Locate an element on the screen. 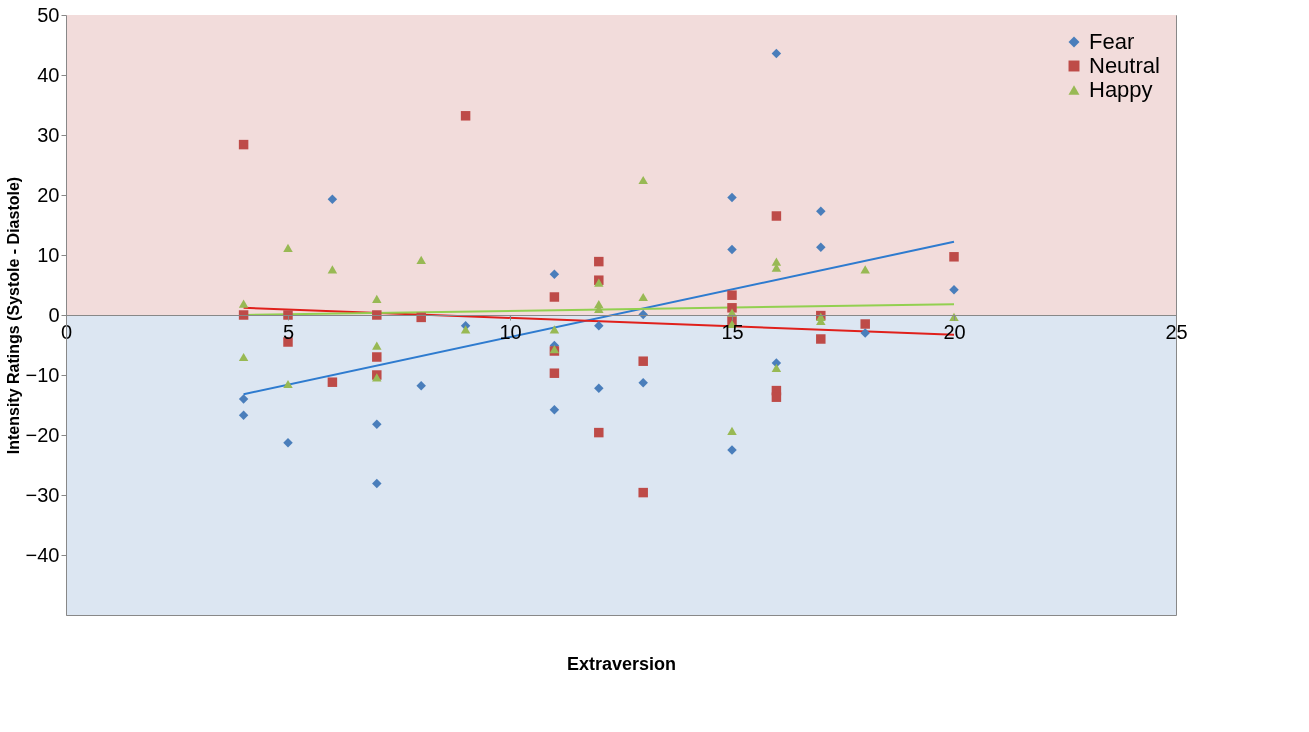 The image size is (1309, 732). y-axis-title: Intensity Ratings (Systole - Diastole) is located at coordinates (13, 315).